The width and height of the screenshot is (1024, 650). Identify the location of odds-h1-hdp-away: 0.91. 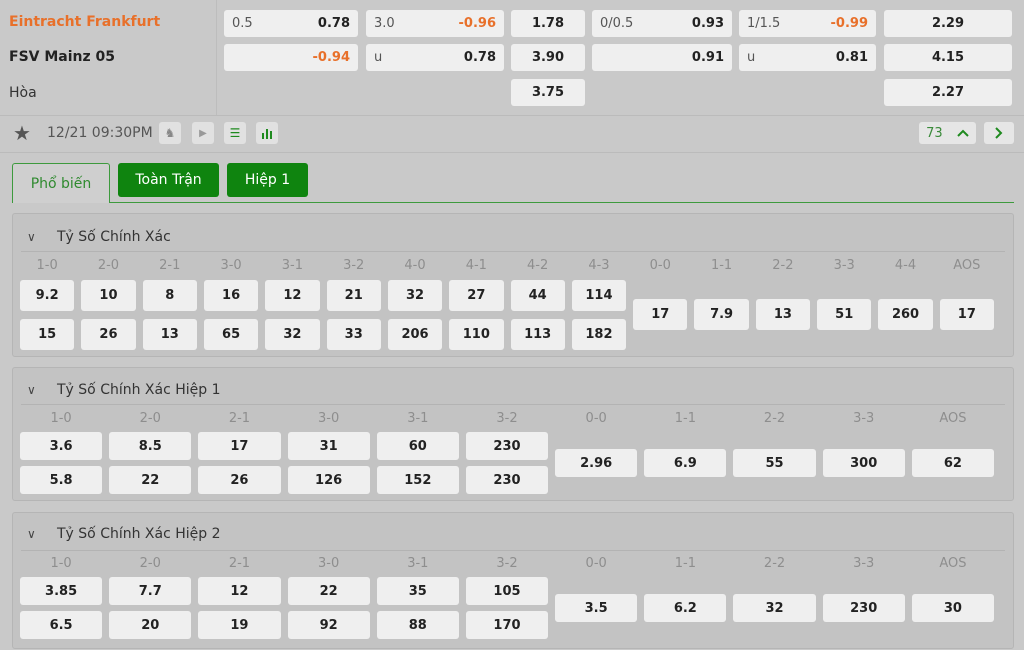
(662, 57).